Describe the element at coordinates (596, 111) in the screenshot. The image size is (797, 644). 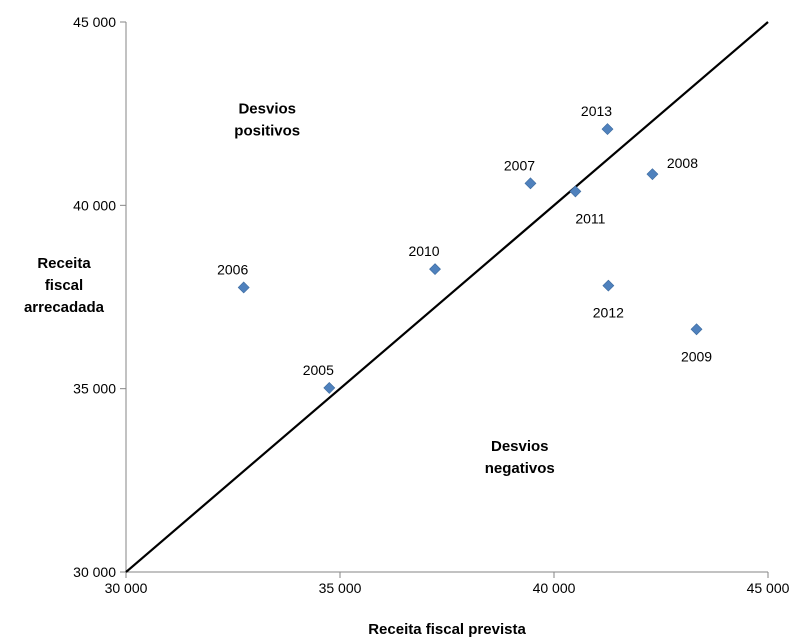
I see `data-point-label: 2013` at that location.